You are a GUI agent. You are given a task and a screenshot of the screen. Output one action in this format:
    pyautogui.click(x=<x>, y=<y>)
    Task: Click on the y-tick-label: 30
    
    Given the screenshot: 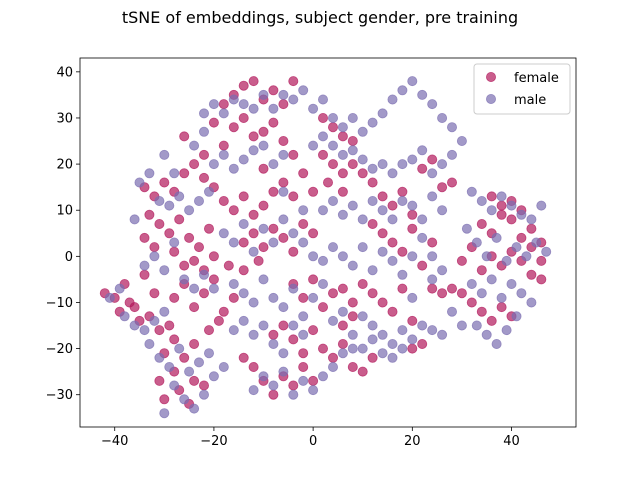 What is the action you would take?
    pyautogui.click(x=64, y=118)
    